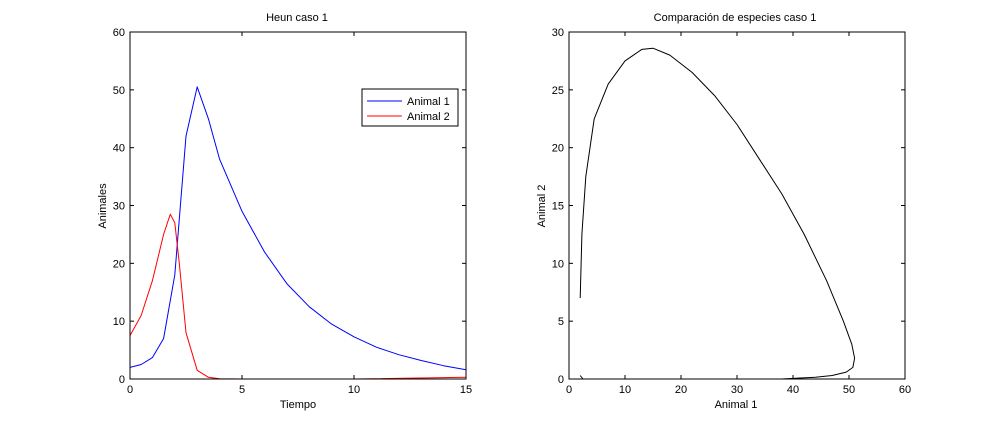 The height and width of the screenshot is (425, 1000). What do you see at coordinates (428, 102) in the screenshot?
I see `legend-label-animal-1: Animal 1` at bounding box center [428, 102].